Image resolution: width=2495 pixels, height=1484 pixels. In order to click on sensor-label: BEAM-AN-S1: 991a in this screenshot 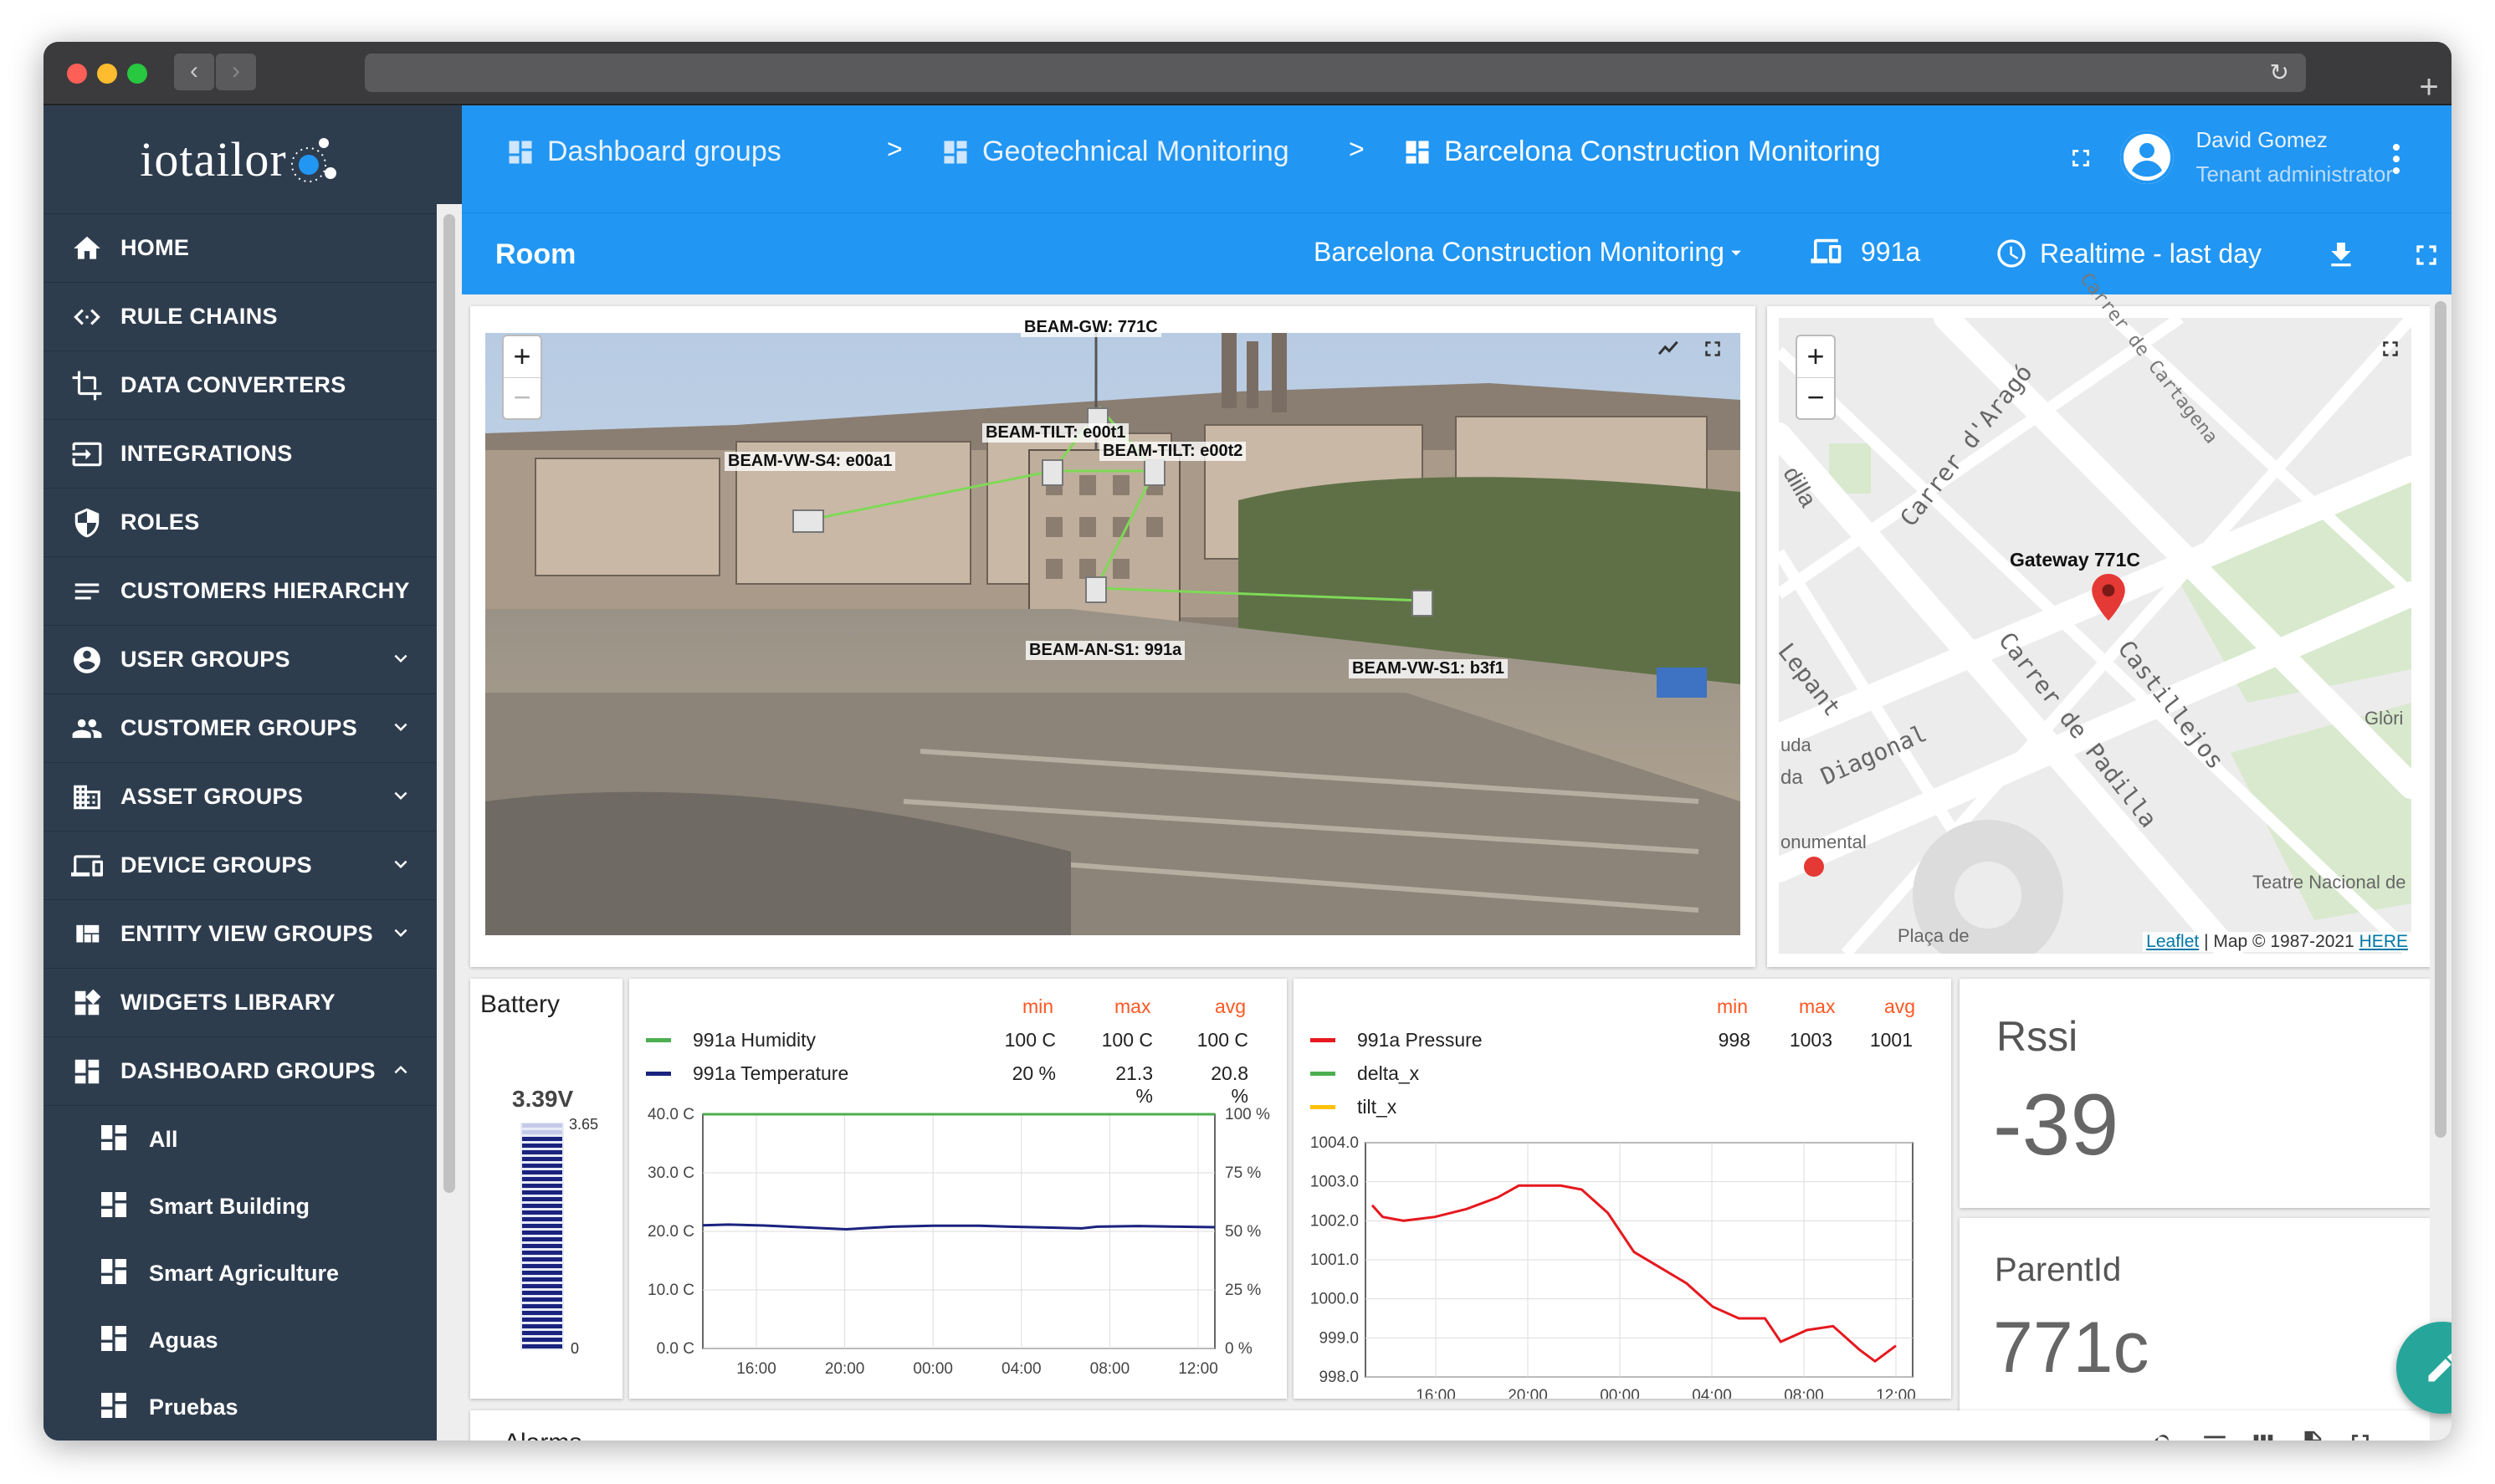, I will do `click(1106, 650)`.